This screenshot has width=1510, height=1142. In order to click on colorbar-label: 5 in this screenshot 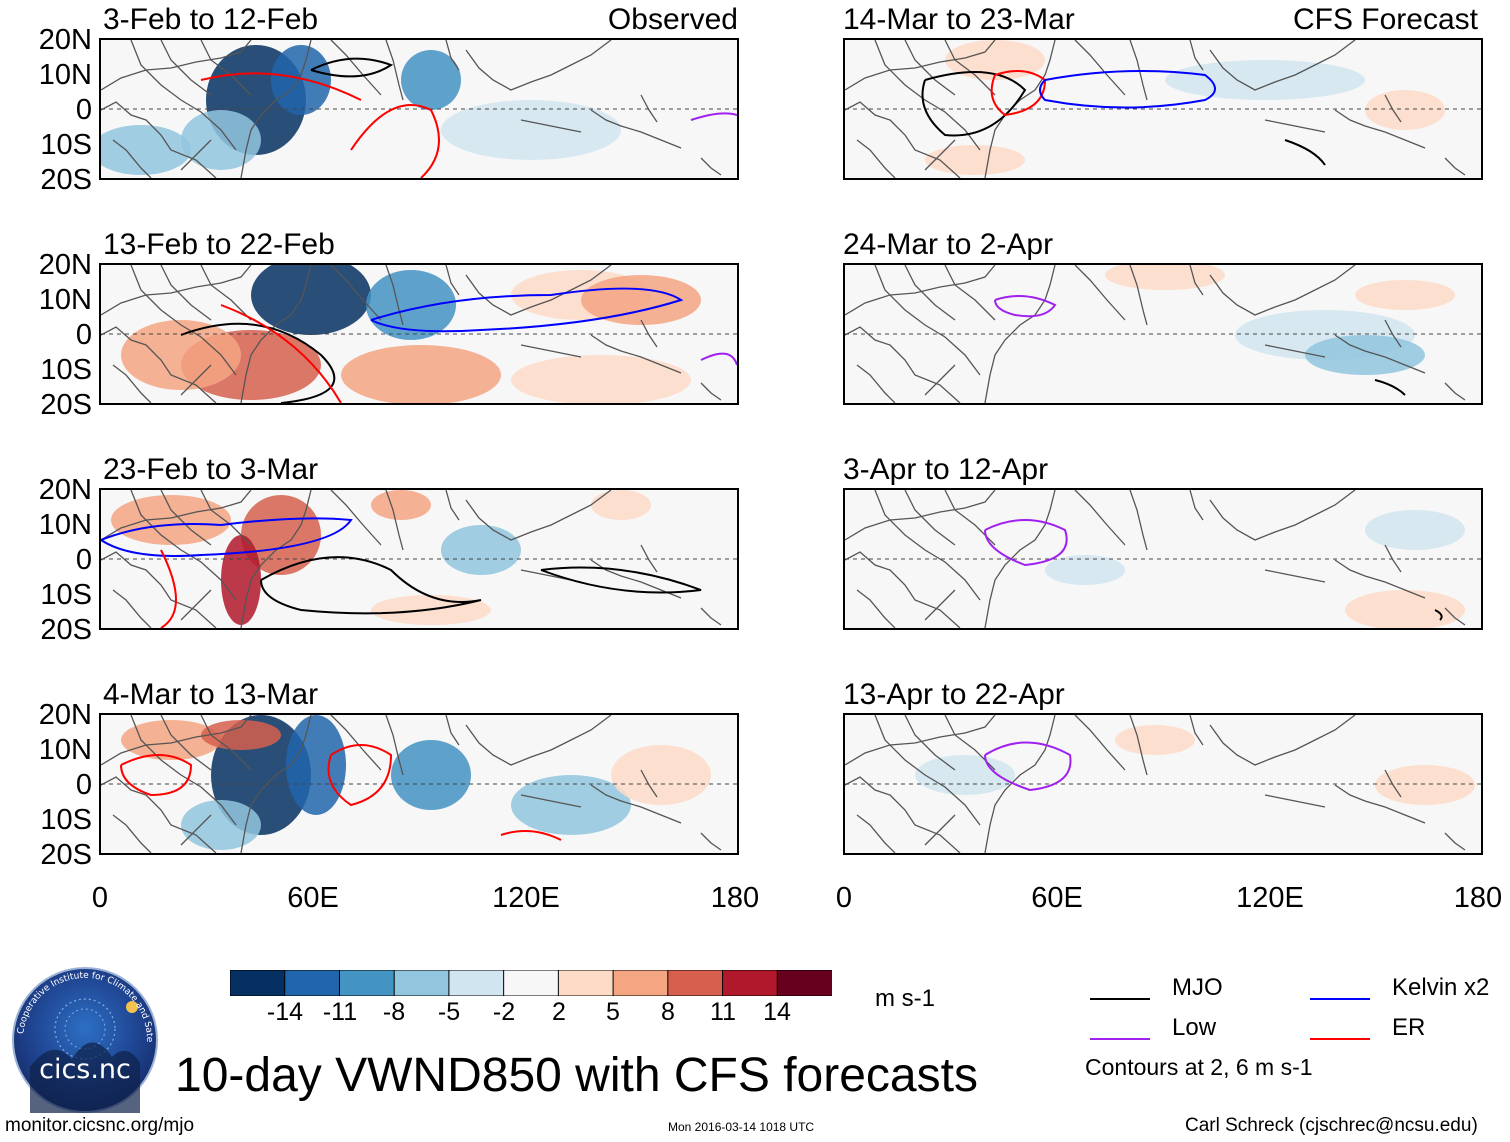, I will do `click(613, 1012)`.